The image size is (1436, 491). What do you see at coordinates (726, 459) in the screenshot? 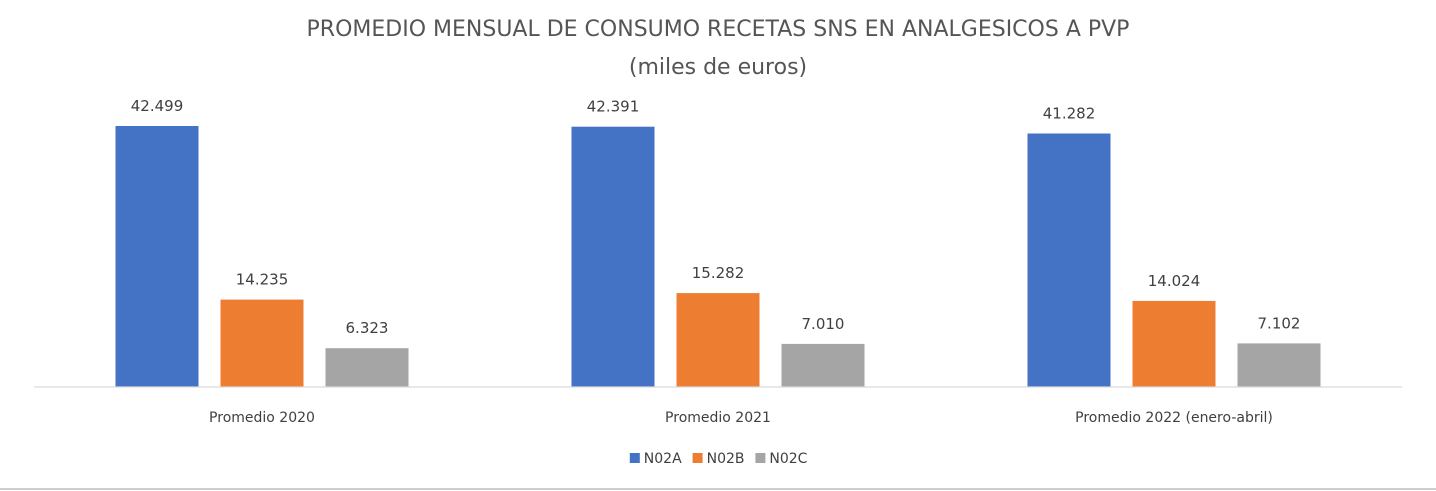
I see `legend-label-n02b: N02B` at bounding box center [726, 459].